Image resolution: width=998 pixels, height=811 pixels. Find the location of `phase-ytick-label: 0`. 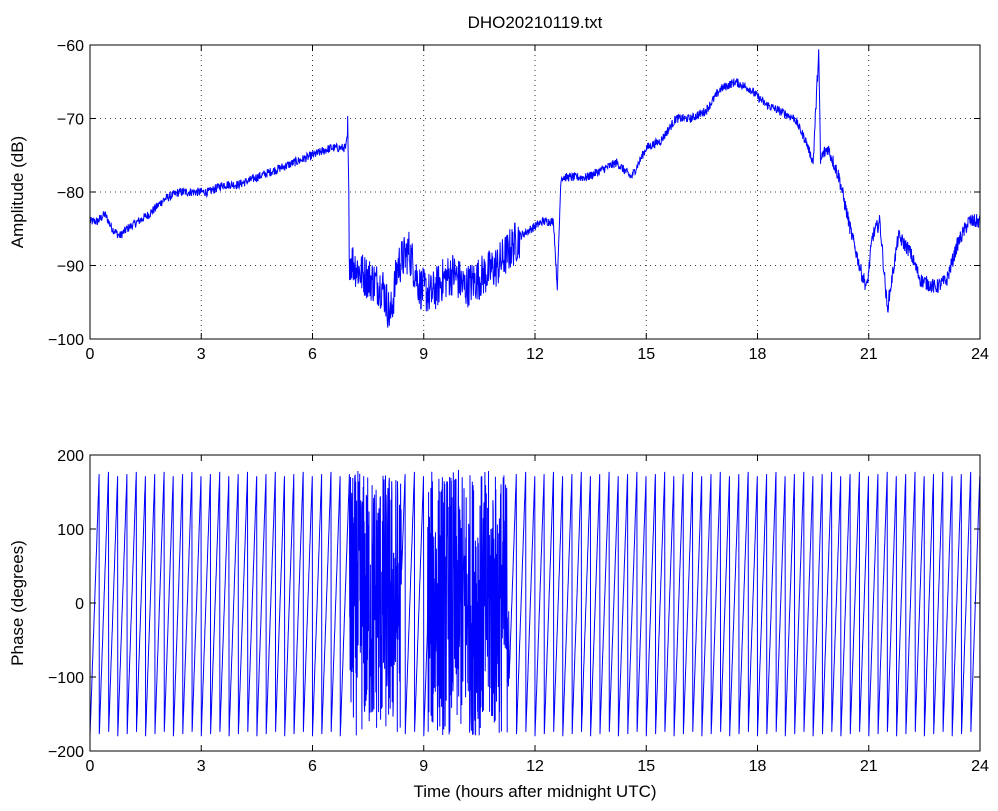

phase-ytick-label: 0 is located at coordinates (79, 604).